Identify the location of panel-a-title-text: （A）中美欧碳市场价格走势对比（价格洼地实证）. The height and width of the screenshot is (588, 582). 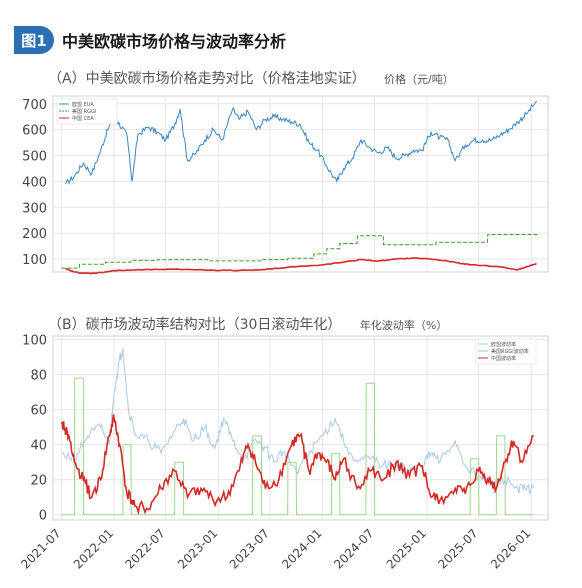
(207, 79).